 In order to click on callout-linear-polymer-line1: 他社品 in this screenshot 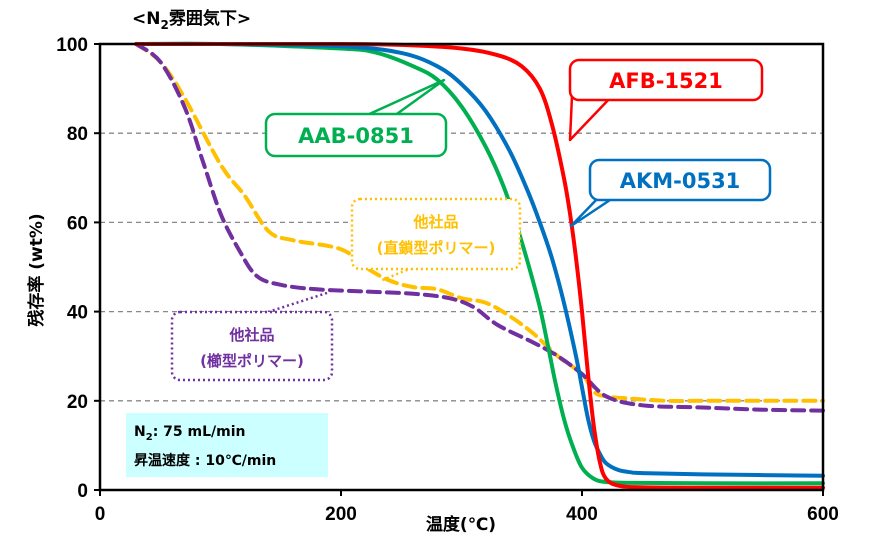, I will do `click(435, 222)`.